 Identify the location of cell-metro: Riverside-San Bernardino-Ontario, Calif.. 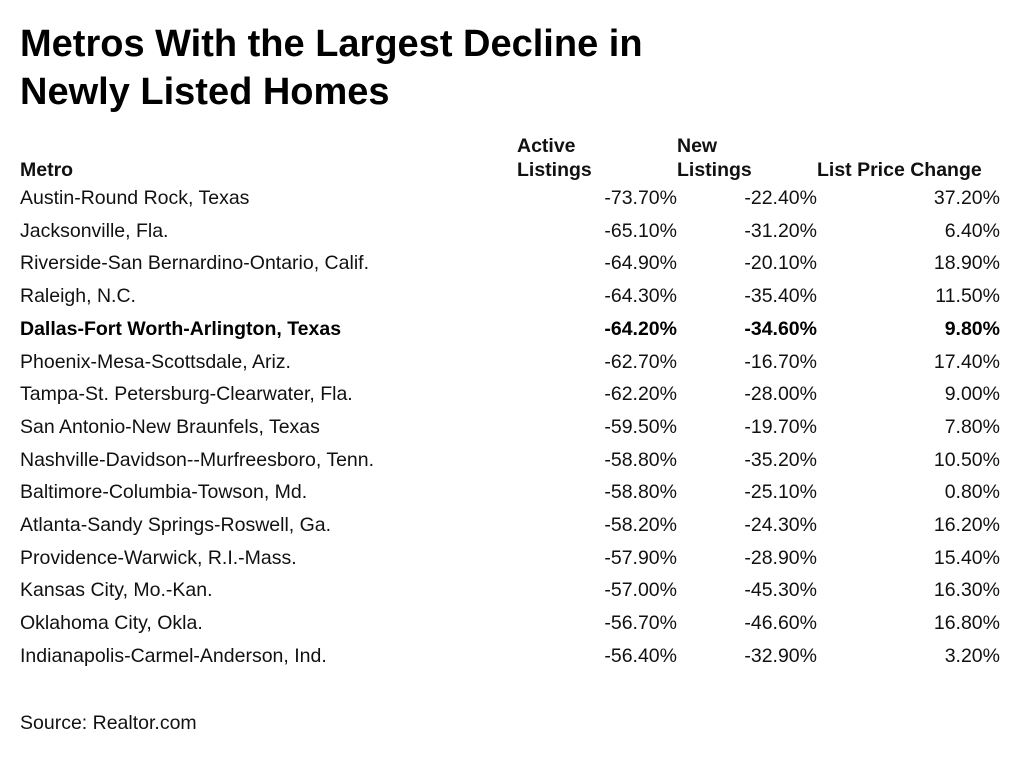
(194, 263).